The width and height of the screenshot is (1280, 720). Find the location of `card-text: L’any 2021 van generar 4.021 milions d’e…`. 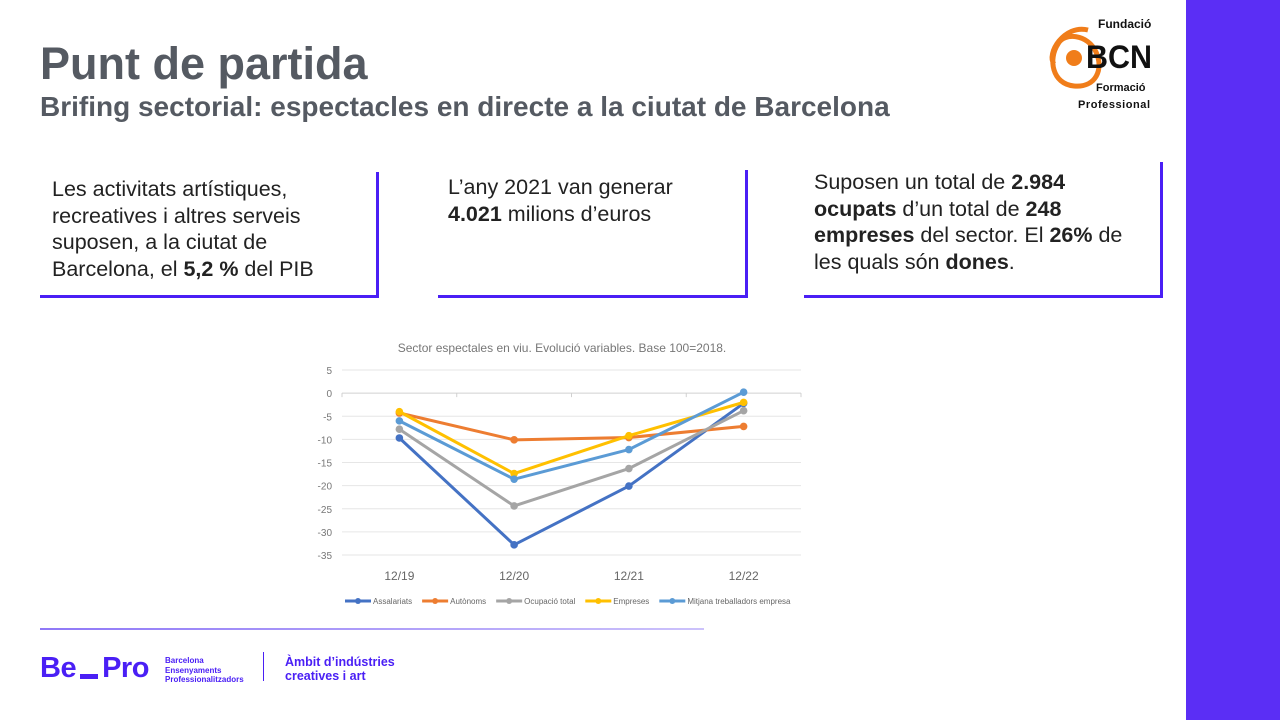

card-text: L’any 2021 van generar 4.021 milions d’e… is located at coordinates (583, 200).